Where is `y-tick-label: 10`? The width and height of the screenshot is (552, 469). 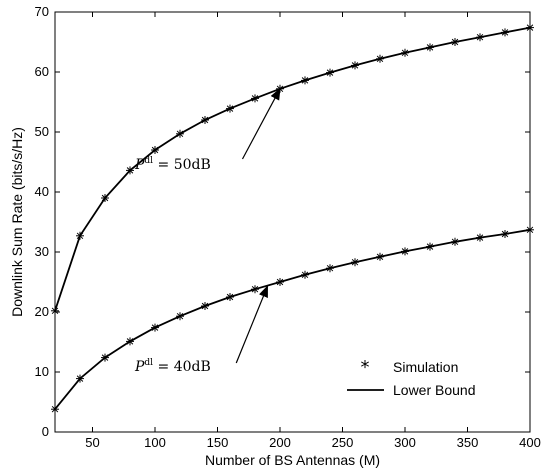
y-tick-label: 10 is located at coordinates (42, 371).